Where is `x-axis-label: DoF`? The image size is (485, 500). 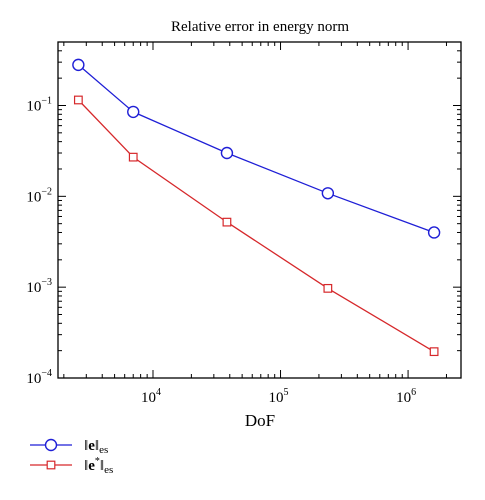 x-axis-label: DoF is located at coordinates (260, 420).